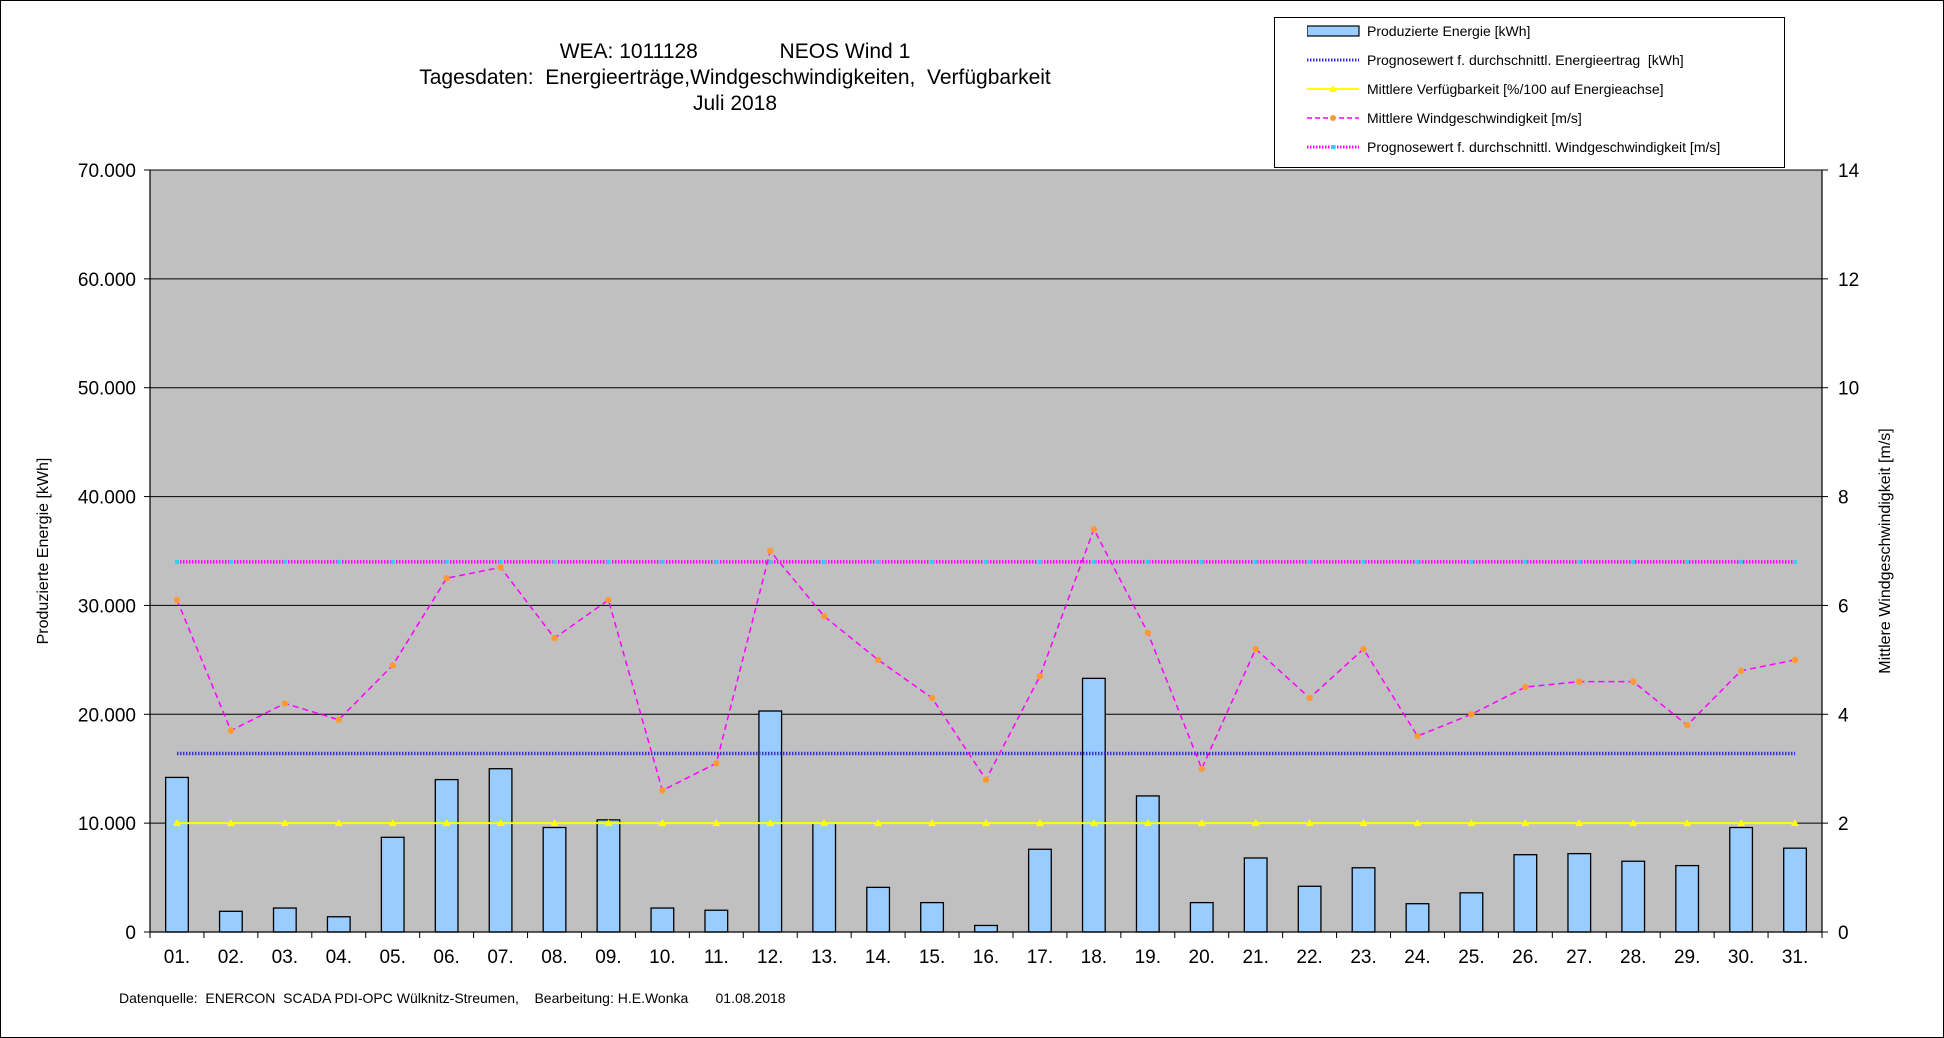 The image size is (1944, 1038). Describe the element at coordinates (1843, 824) in the screenshot. I see `y2-tick-label: 2` at that location.